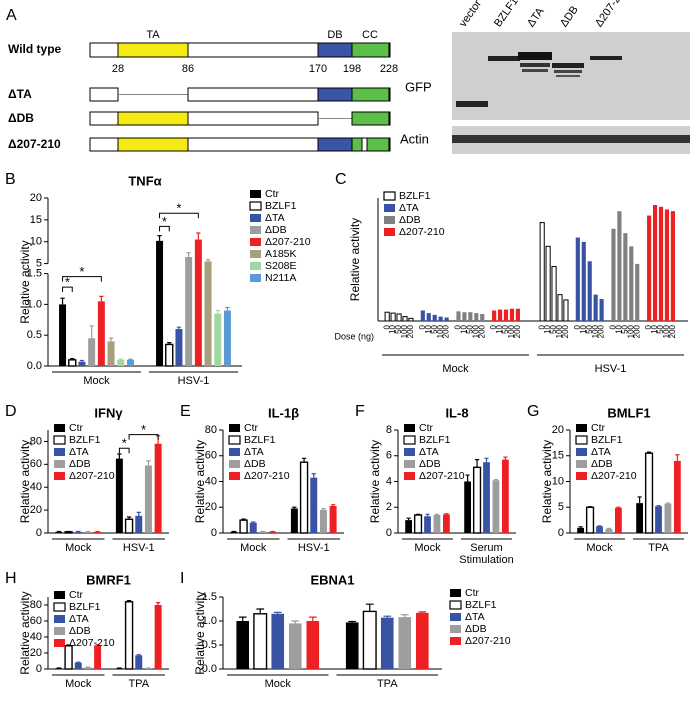  I want to click on dose-label: 10, so click(464, 328).